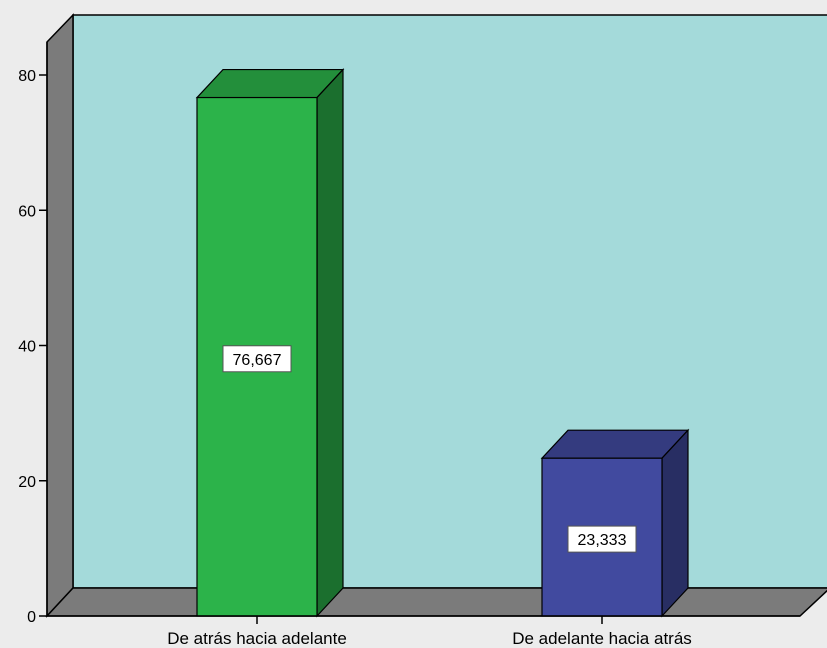  Describe the element at coordinates (31, 617) in the screenshot. I see `y-tick-label: 0` at that location.